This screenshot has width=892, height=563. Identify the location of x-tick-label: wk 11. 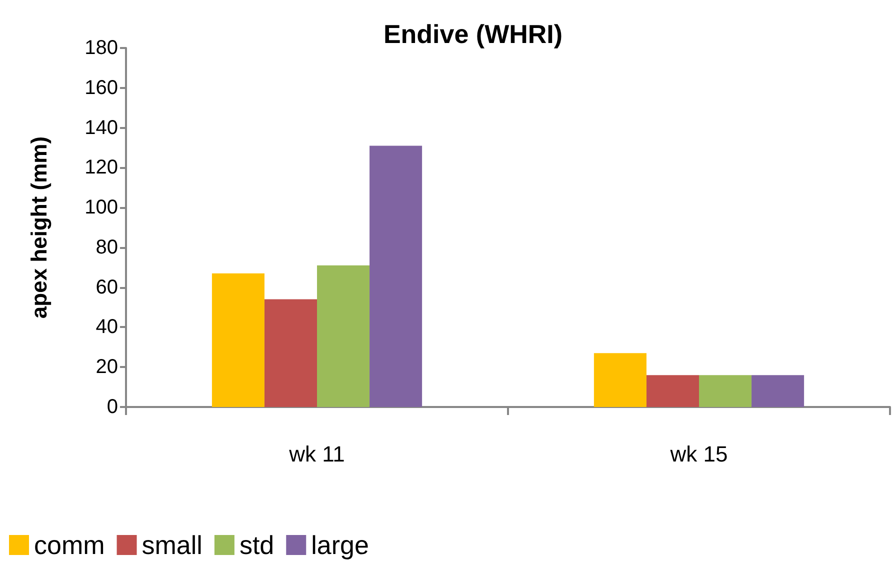
(316, 454).